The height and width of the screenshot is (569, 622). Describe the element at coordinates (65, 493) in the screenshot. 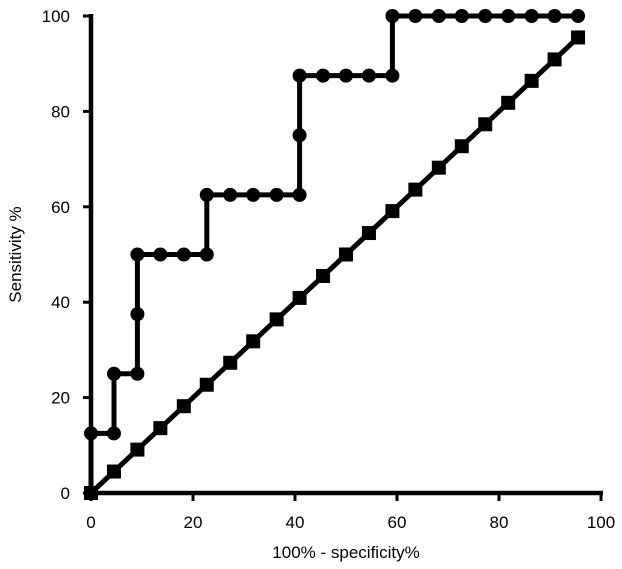

I see `y-tick-label: 0` at that location.